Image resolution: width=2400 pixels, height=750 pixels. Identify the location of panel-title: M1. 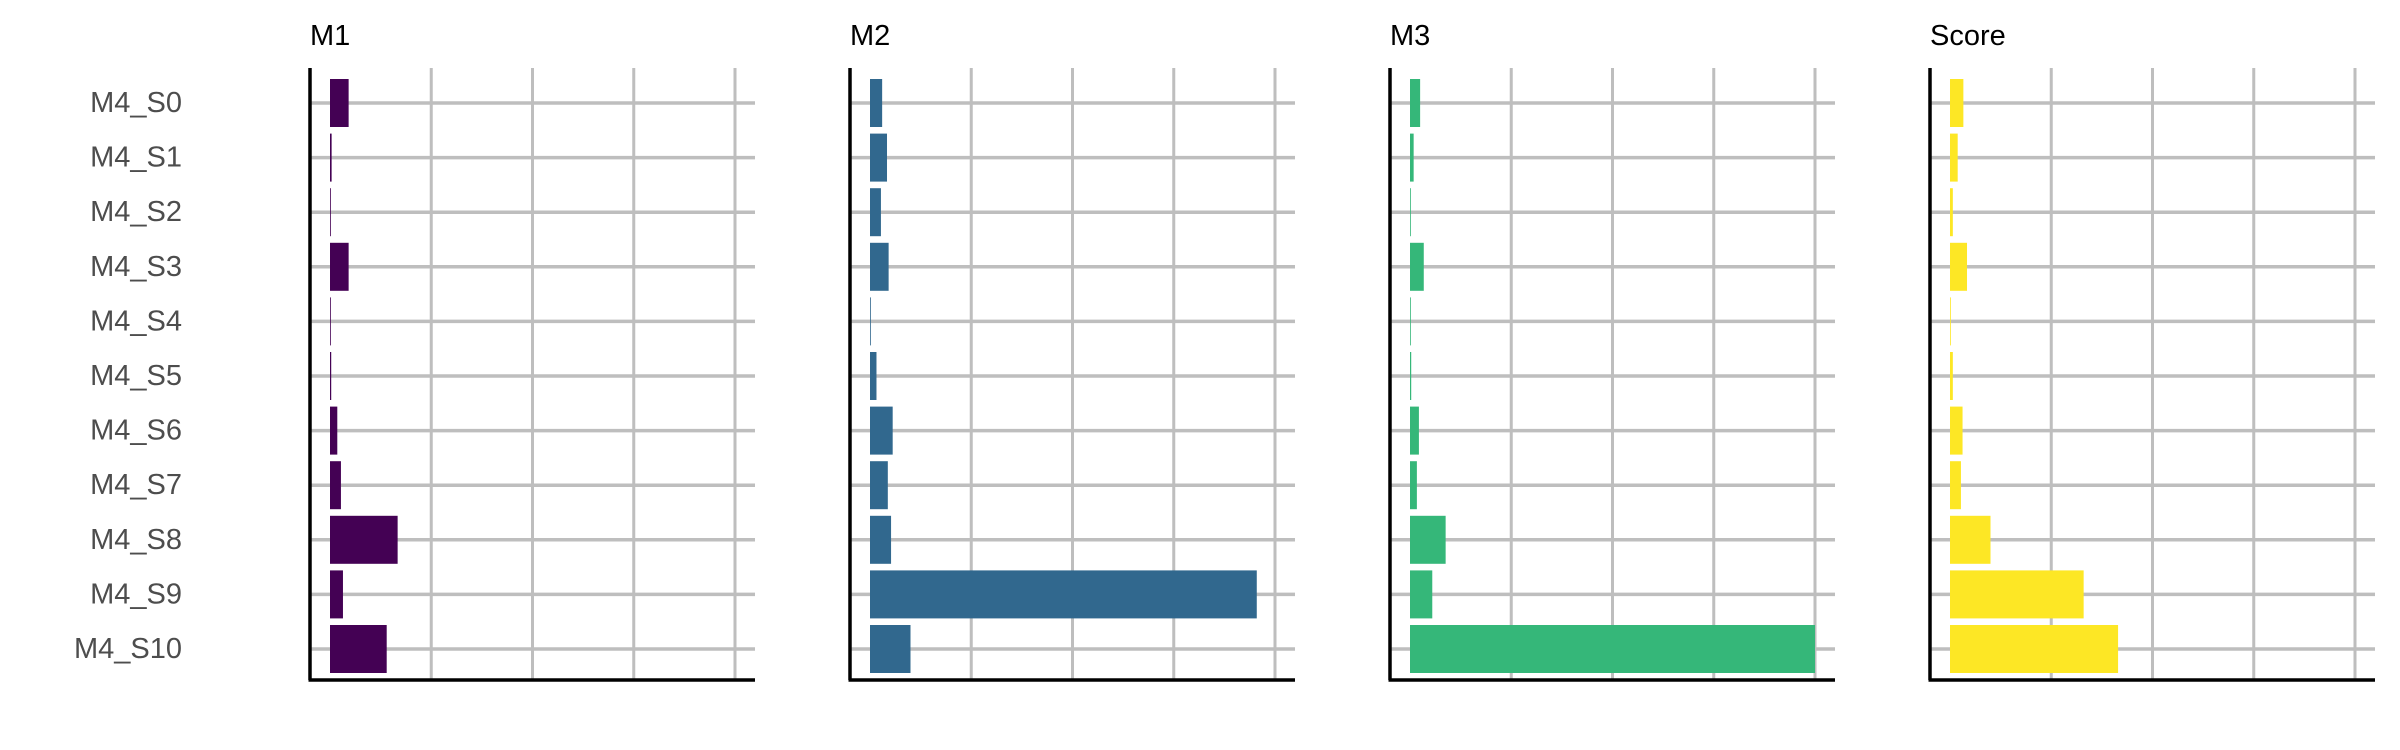
(330, 36).